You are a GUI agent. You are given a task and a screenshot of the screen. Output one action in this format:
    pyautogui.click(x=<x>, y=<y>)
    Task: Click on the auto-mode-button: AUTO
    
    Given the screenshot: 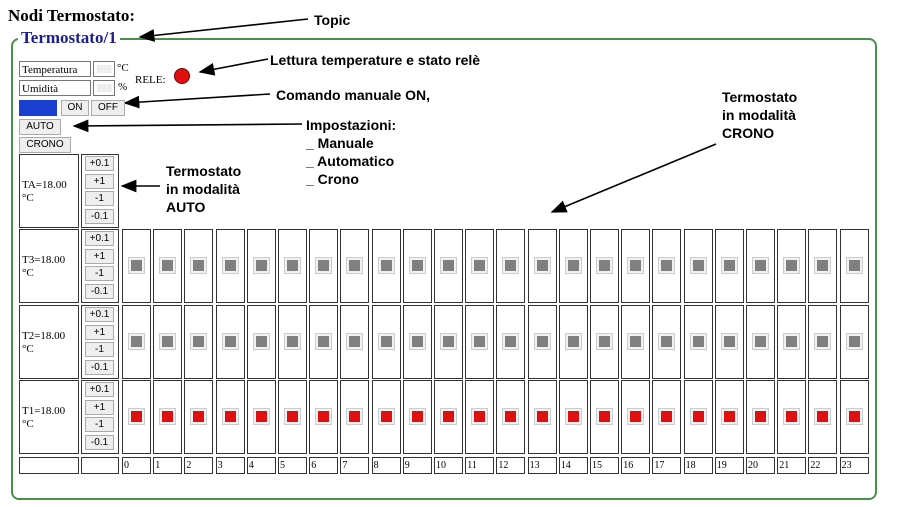 What is the action you would take?
    pyautogui.click(x=40, y=127)
    